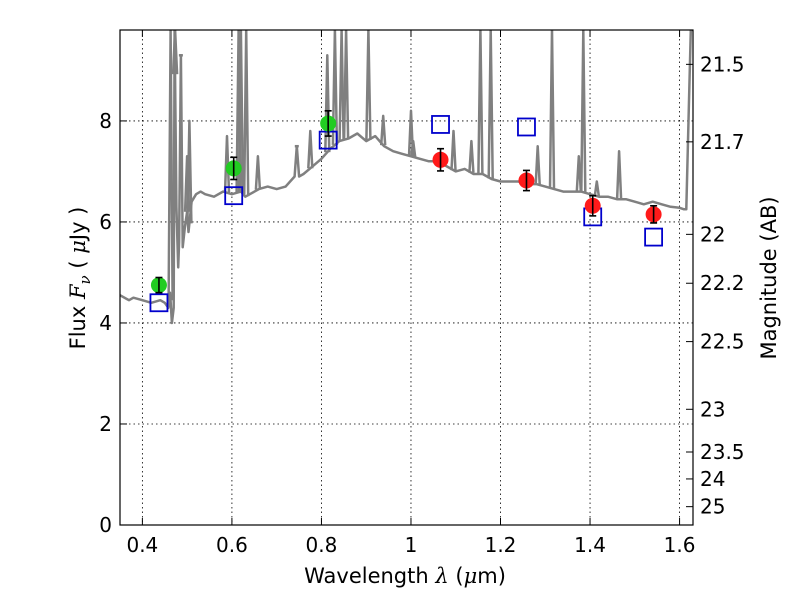 The image size is (800, 600). I want to click on y2-tick-label: 25, so click(712, 507).